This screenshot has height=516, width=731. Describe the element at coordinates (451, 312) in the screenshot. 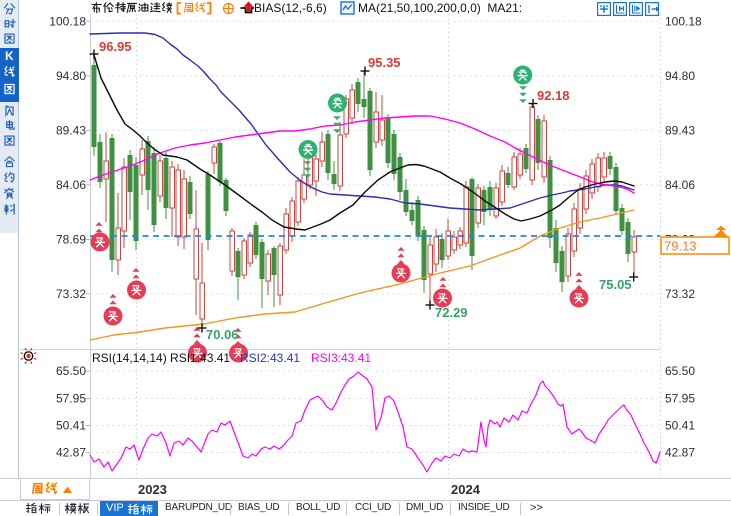

I see `svg-text: 72.29` at that location.